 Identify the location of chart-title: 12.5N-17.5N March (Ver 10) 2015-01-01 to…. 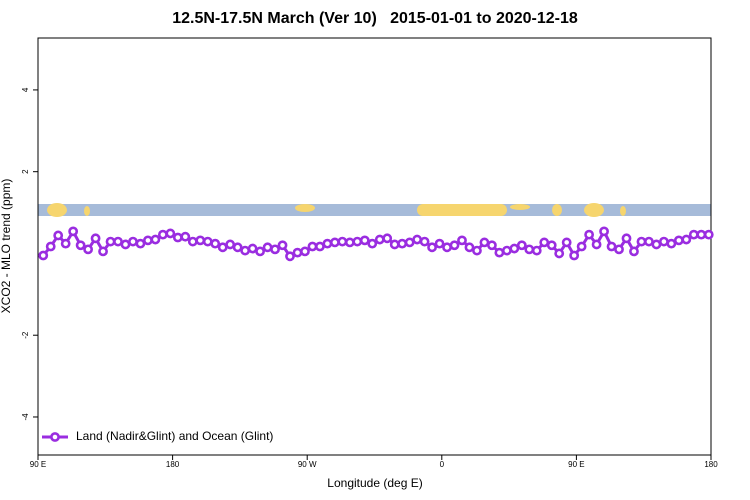
(375, 18).